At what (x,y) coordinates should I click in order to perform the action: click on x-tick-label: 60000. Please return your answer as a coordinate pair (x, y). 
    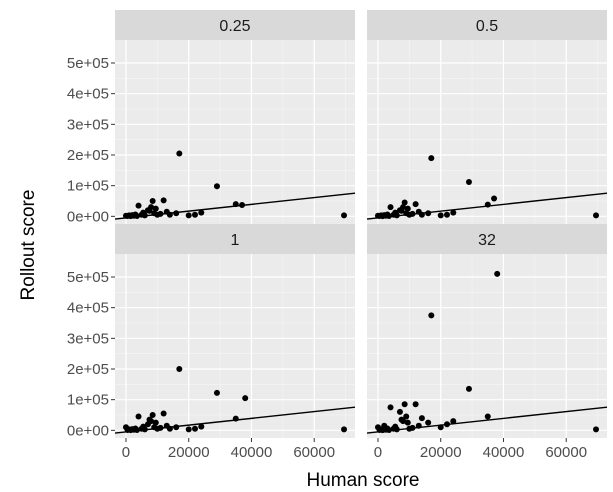
    Looking at the image, I should click on (566, 452).